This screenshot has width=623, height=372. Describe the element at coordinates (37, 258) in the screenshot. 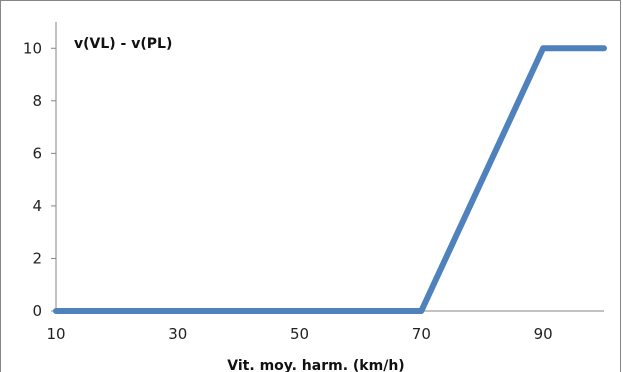

I see `y-tick-label: 2` at that location.